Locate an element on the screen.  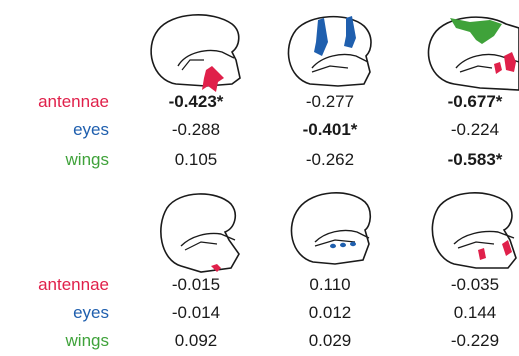
cell-bottom-eyes-1: -0.014 is located at coordinates (196, 312).